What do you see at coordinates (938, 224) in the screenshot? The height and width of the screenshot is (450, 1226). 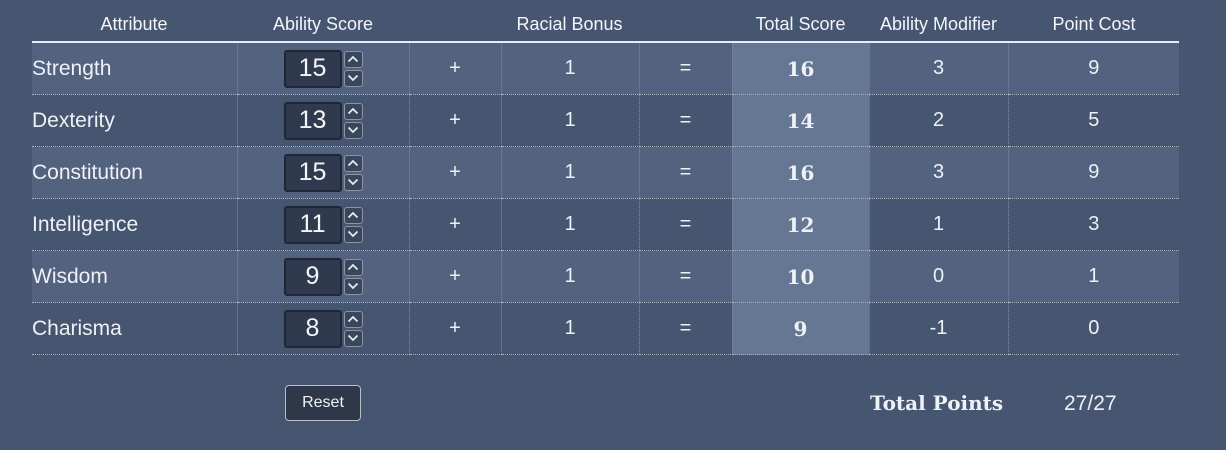 I see `ability-modifier-value: 1` at bounding box center [938, 224].